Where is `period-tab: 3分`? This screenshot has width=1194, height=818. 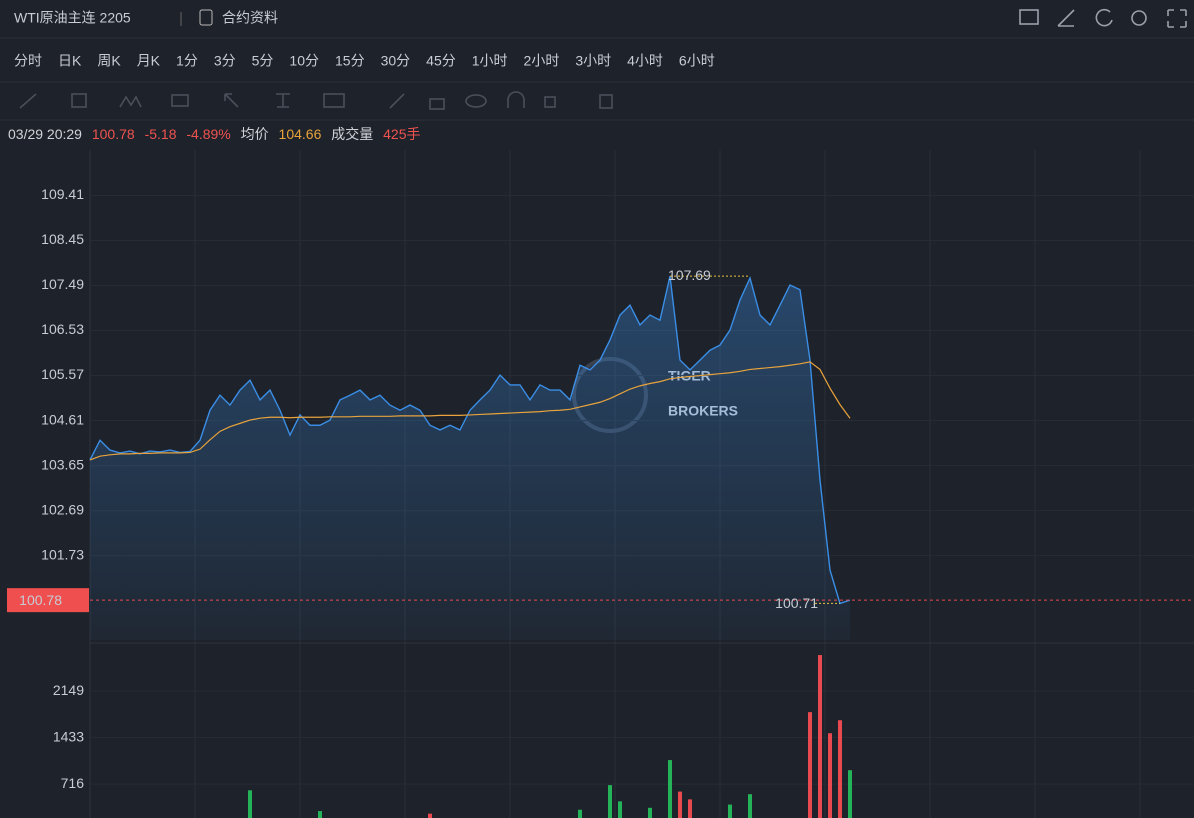 period-tab: 3分 is located at coordinates (225, 61).